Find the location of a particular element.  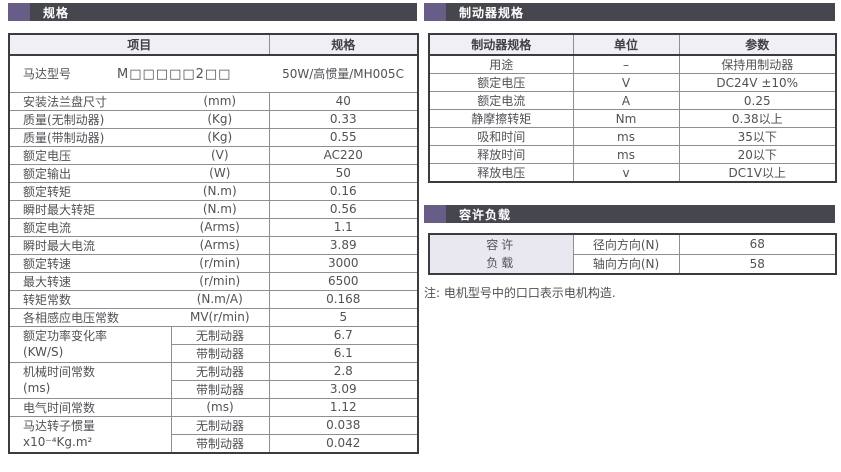

spec-row-unit: (Kg) is located at coordinates (220, 137).